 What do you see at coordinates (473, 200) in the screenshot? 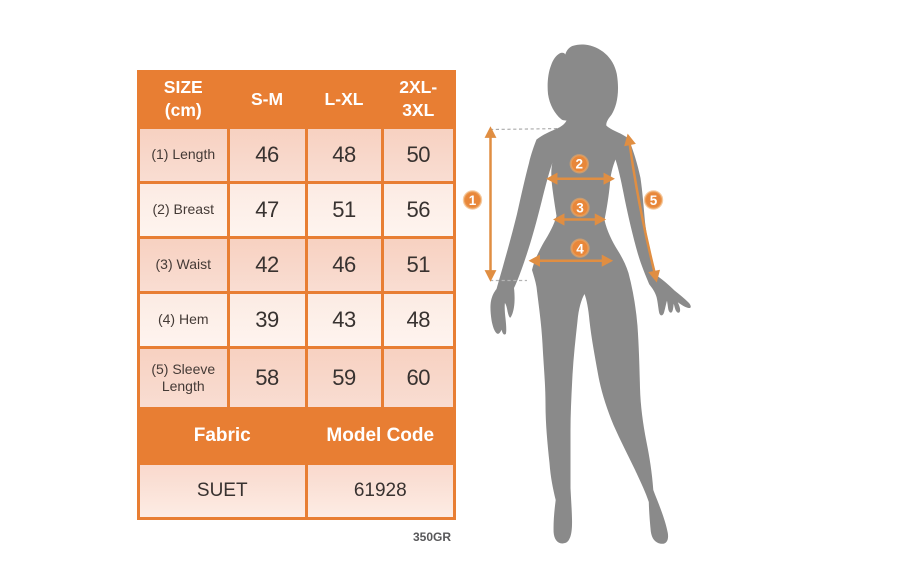
I see `svg-text: 1` at bounding box center [473, 200].